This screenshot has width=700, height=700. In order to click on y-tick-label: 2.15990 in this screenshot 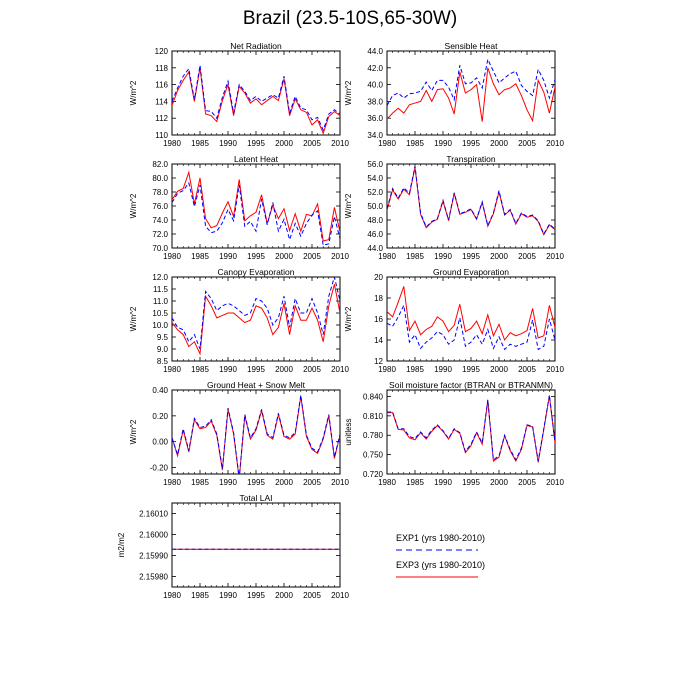, I will do `click(153, 556)`.